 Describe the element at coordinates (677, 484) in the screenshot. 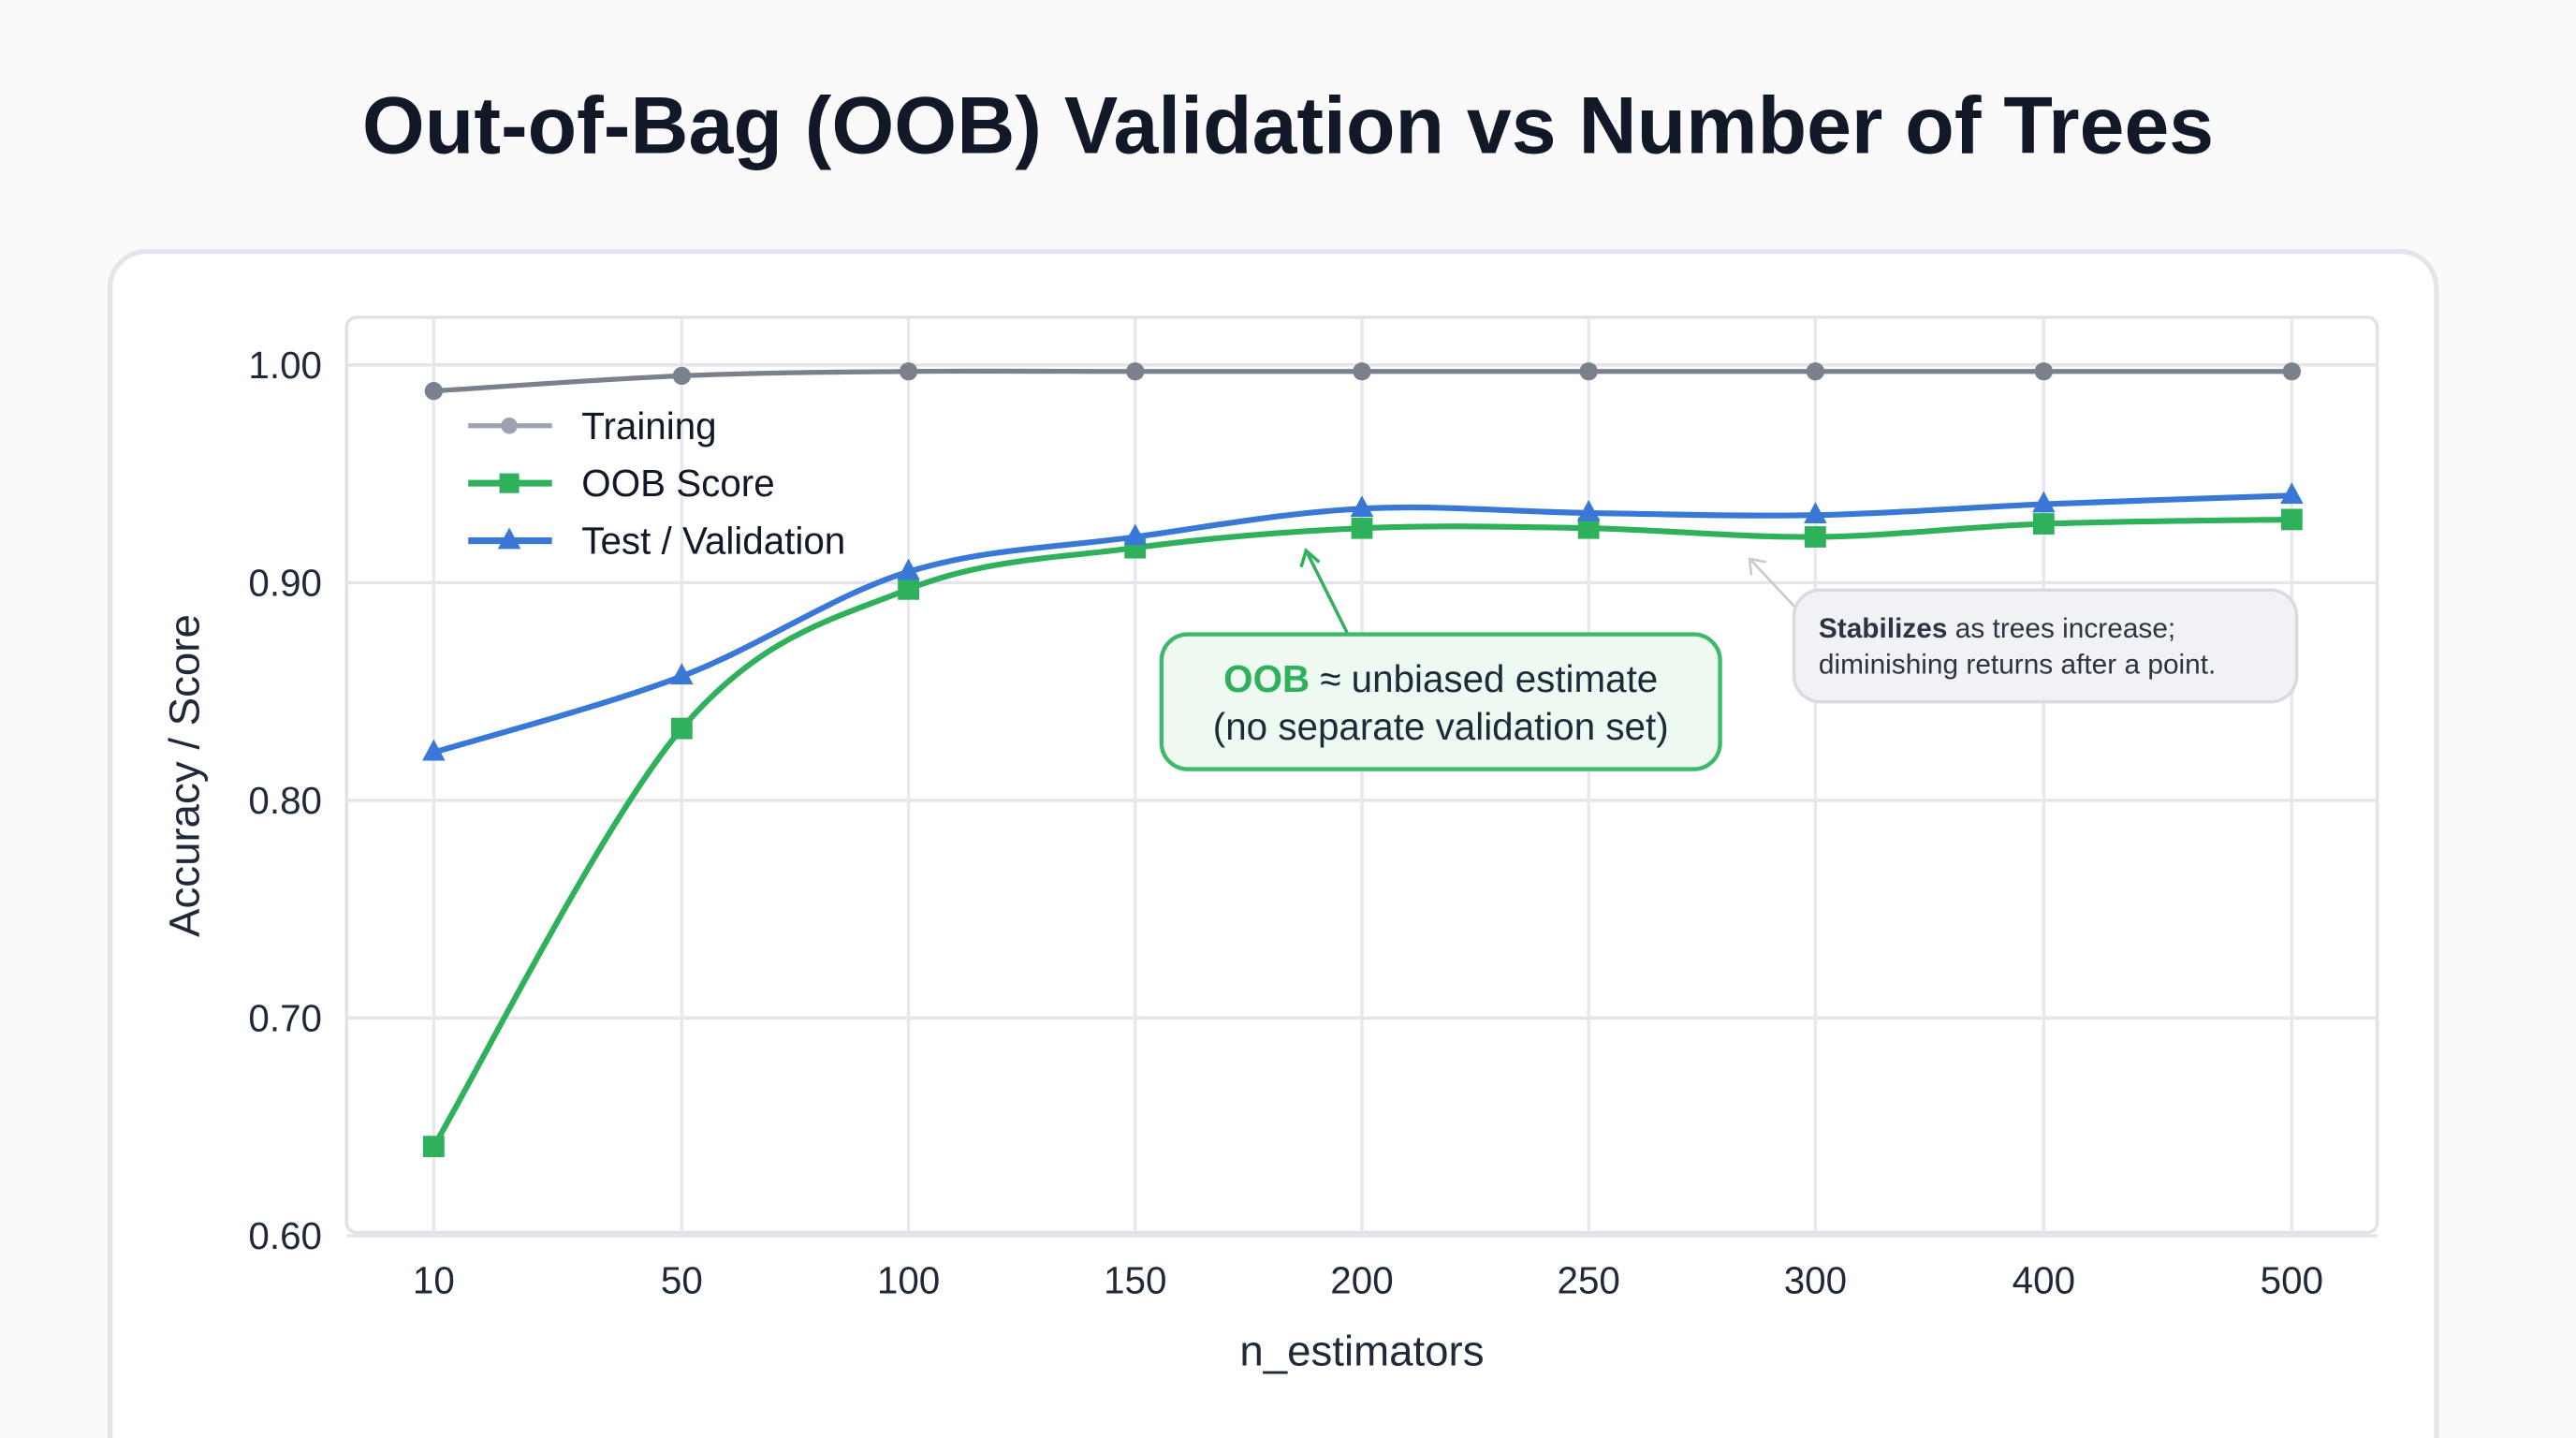

I see `legend-oob-label: OOB Score` at that location.